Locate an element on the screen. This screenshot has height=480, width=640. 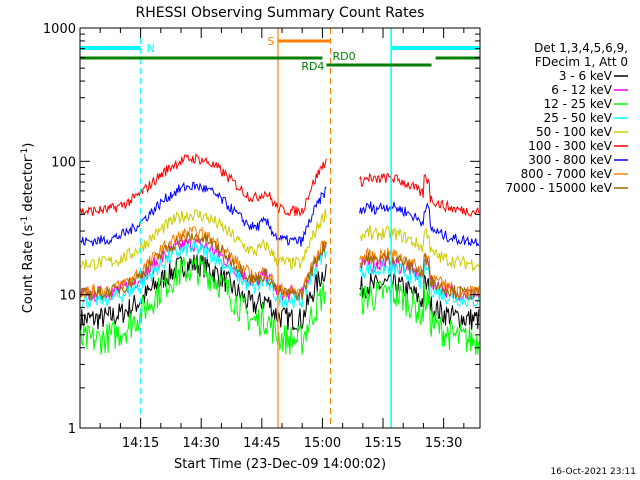
legend-label: 800 - 7000 keV is located at coordinates (567, 174).